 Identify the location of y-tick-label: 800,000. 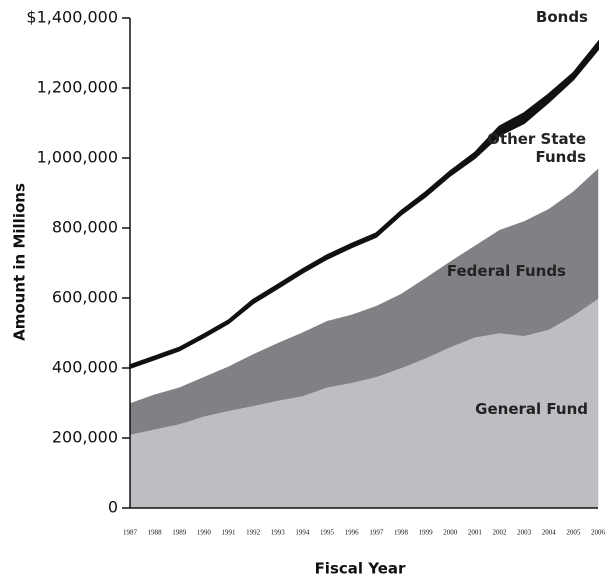
(85, 227).